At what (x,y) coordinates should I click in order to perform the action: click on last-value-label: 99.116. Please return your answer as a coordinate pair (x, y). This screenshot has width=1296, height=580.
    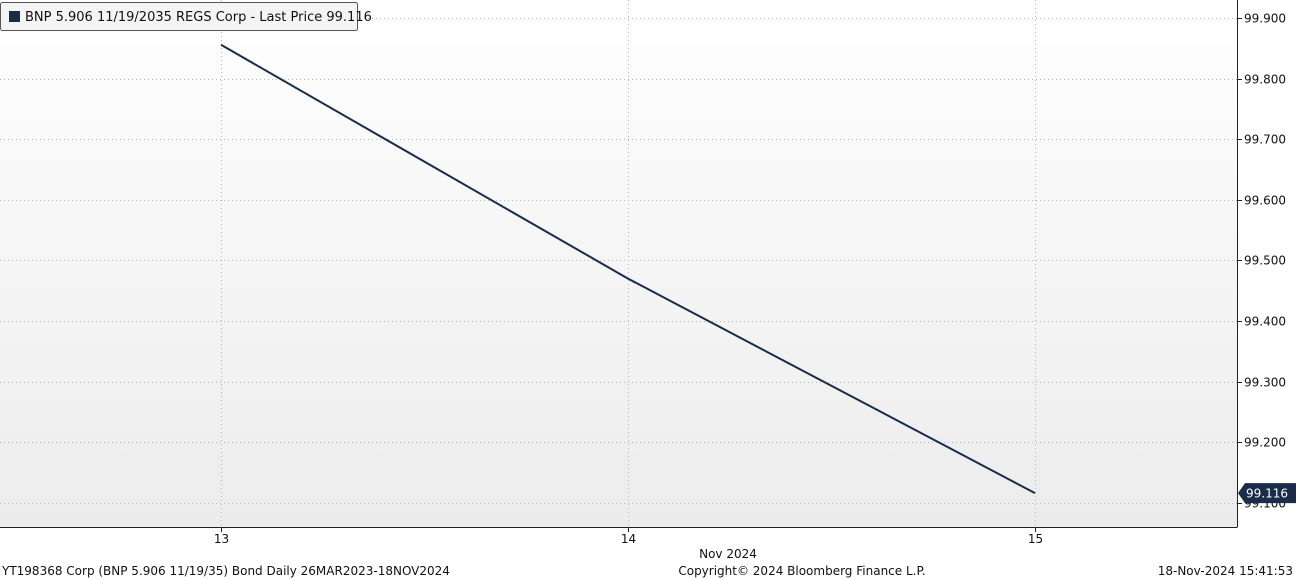
    Looking at the image, I should click on (1267, 494).